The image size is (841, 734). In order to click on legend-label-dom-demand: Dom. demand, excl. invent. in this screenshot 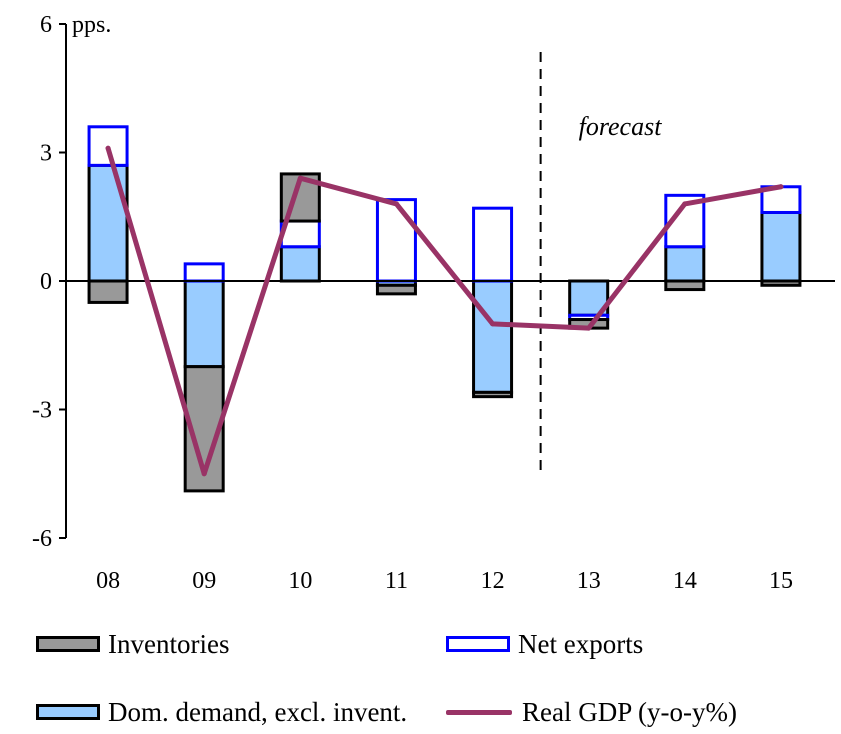, I will do `click(258, 711)`.